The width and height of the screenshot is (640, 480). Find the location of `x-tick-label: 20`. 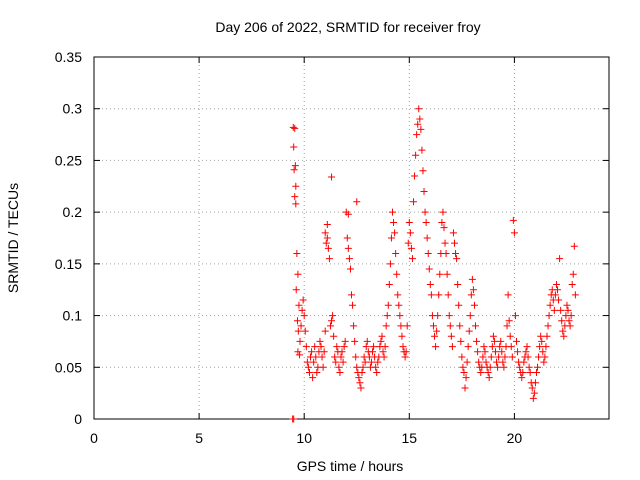

x-tick-label: 20 is located at coordinates (515, 438).